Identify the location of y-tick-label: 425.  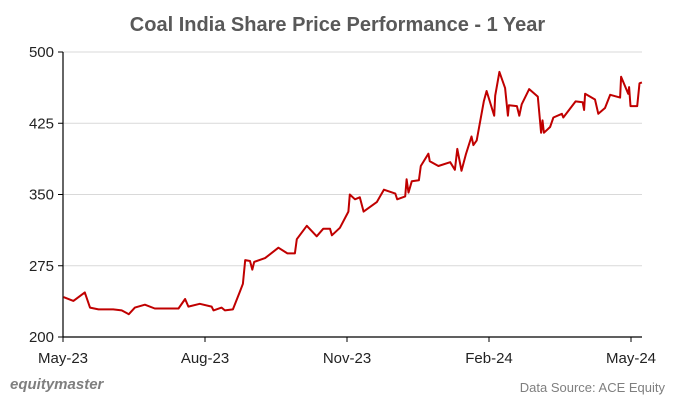
(41, 123).